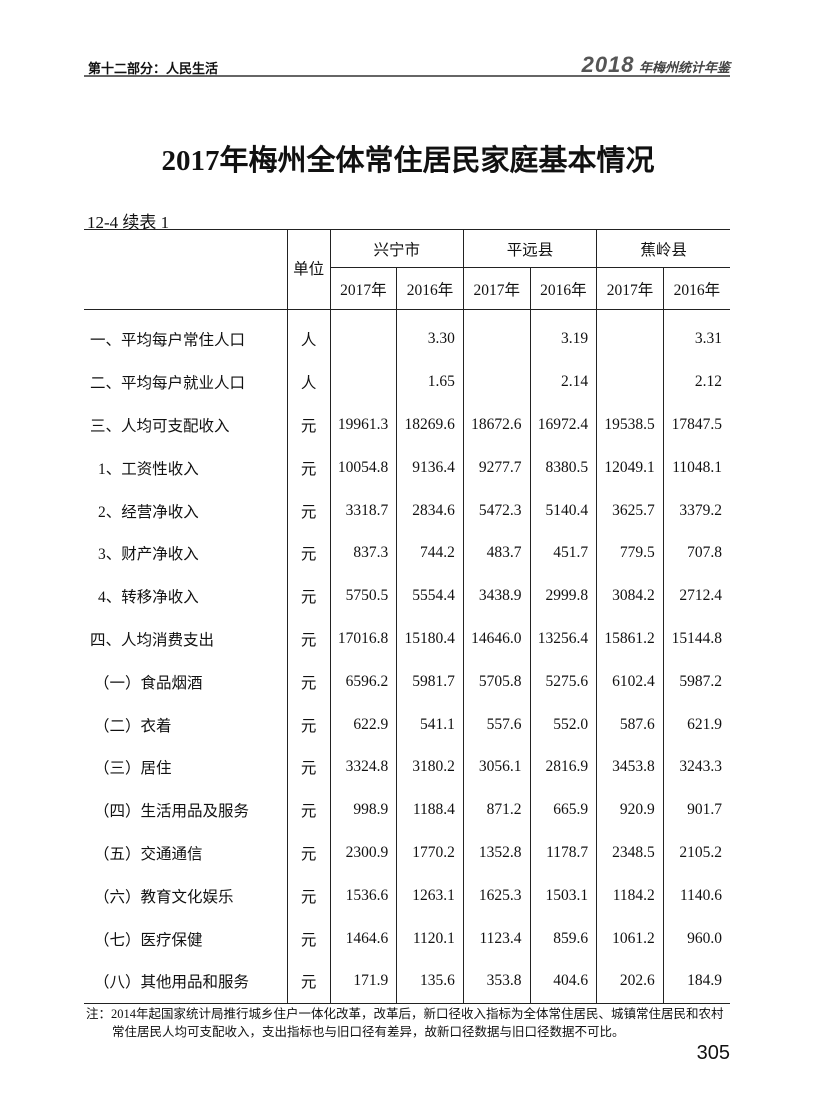  I want to click on value-cell: 707.8, so click(696, 553).